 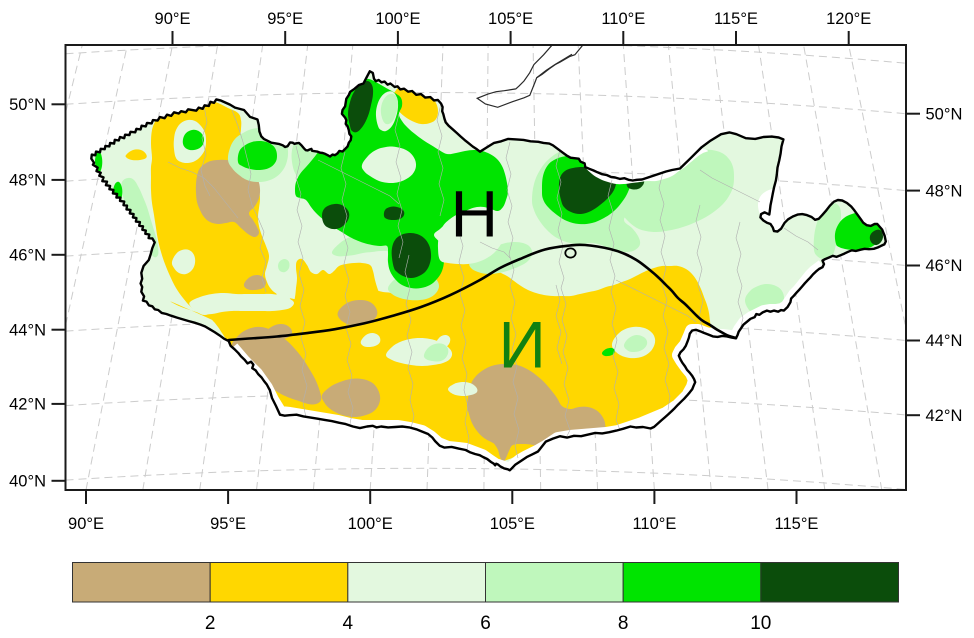 I want to click on svg-text: И, so click(x=522, y=345).